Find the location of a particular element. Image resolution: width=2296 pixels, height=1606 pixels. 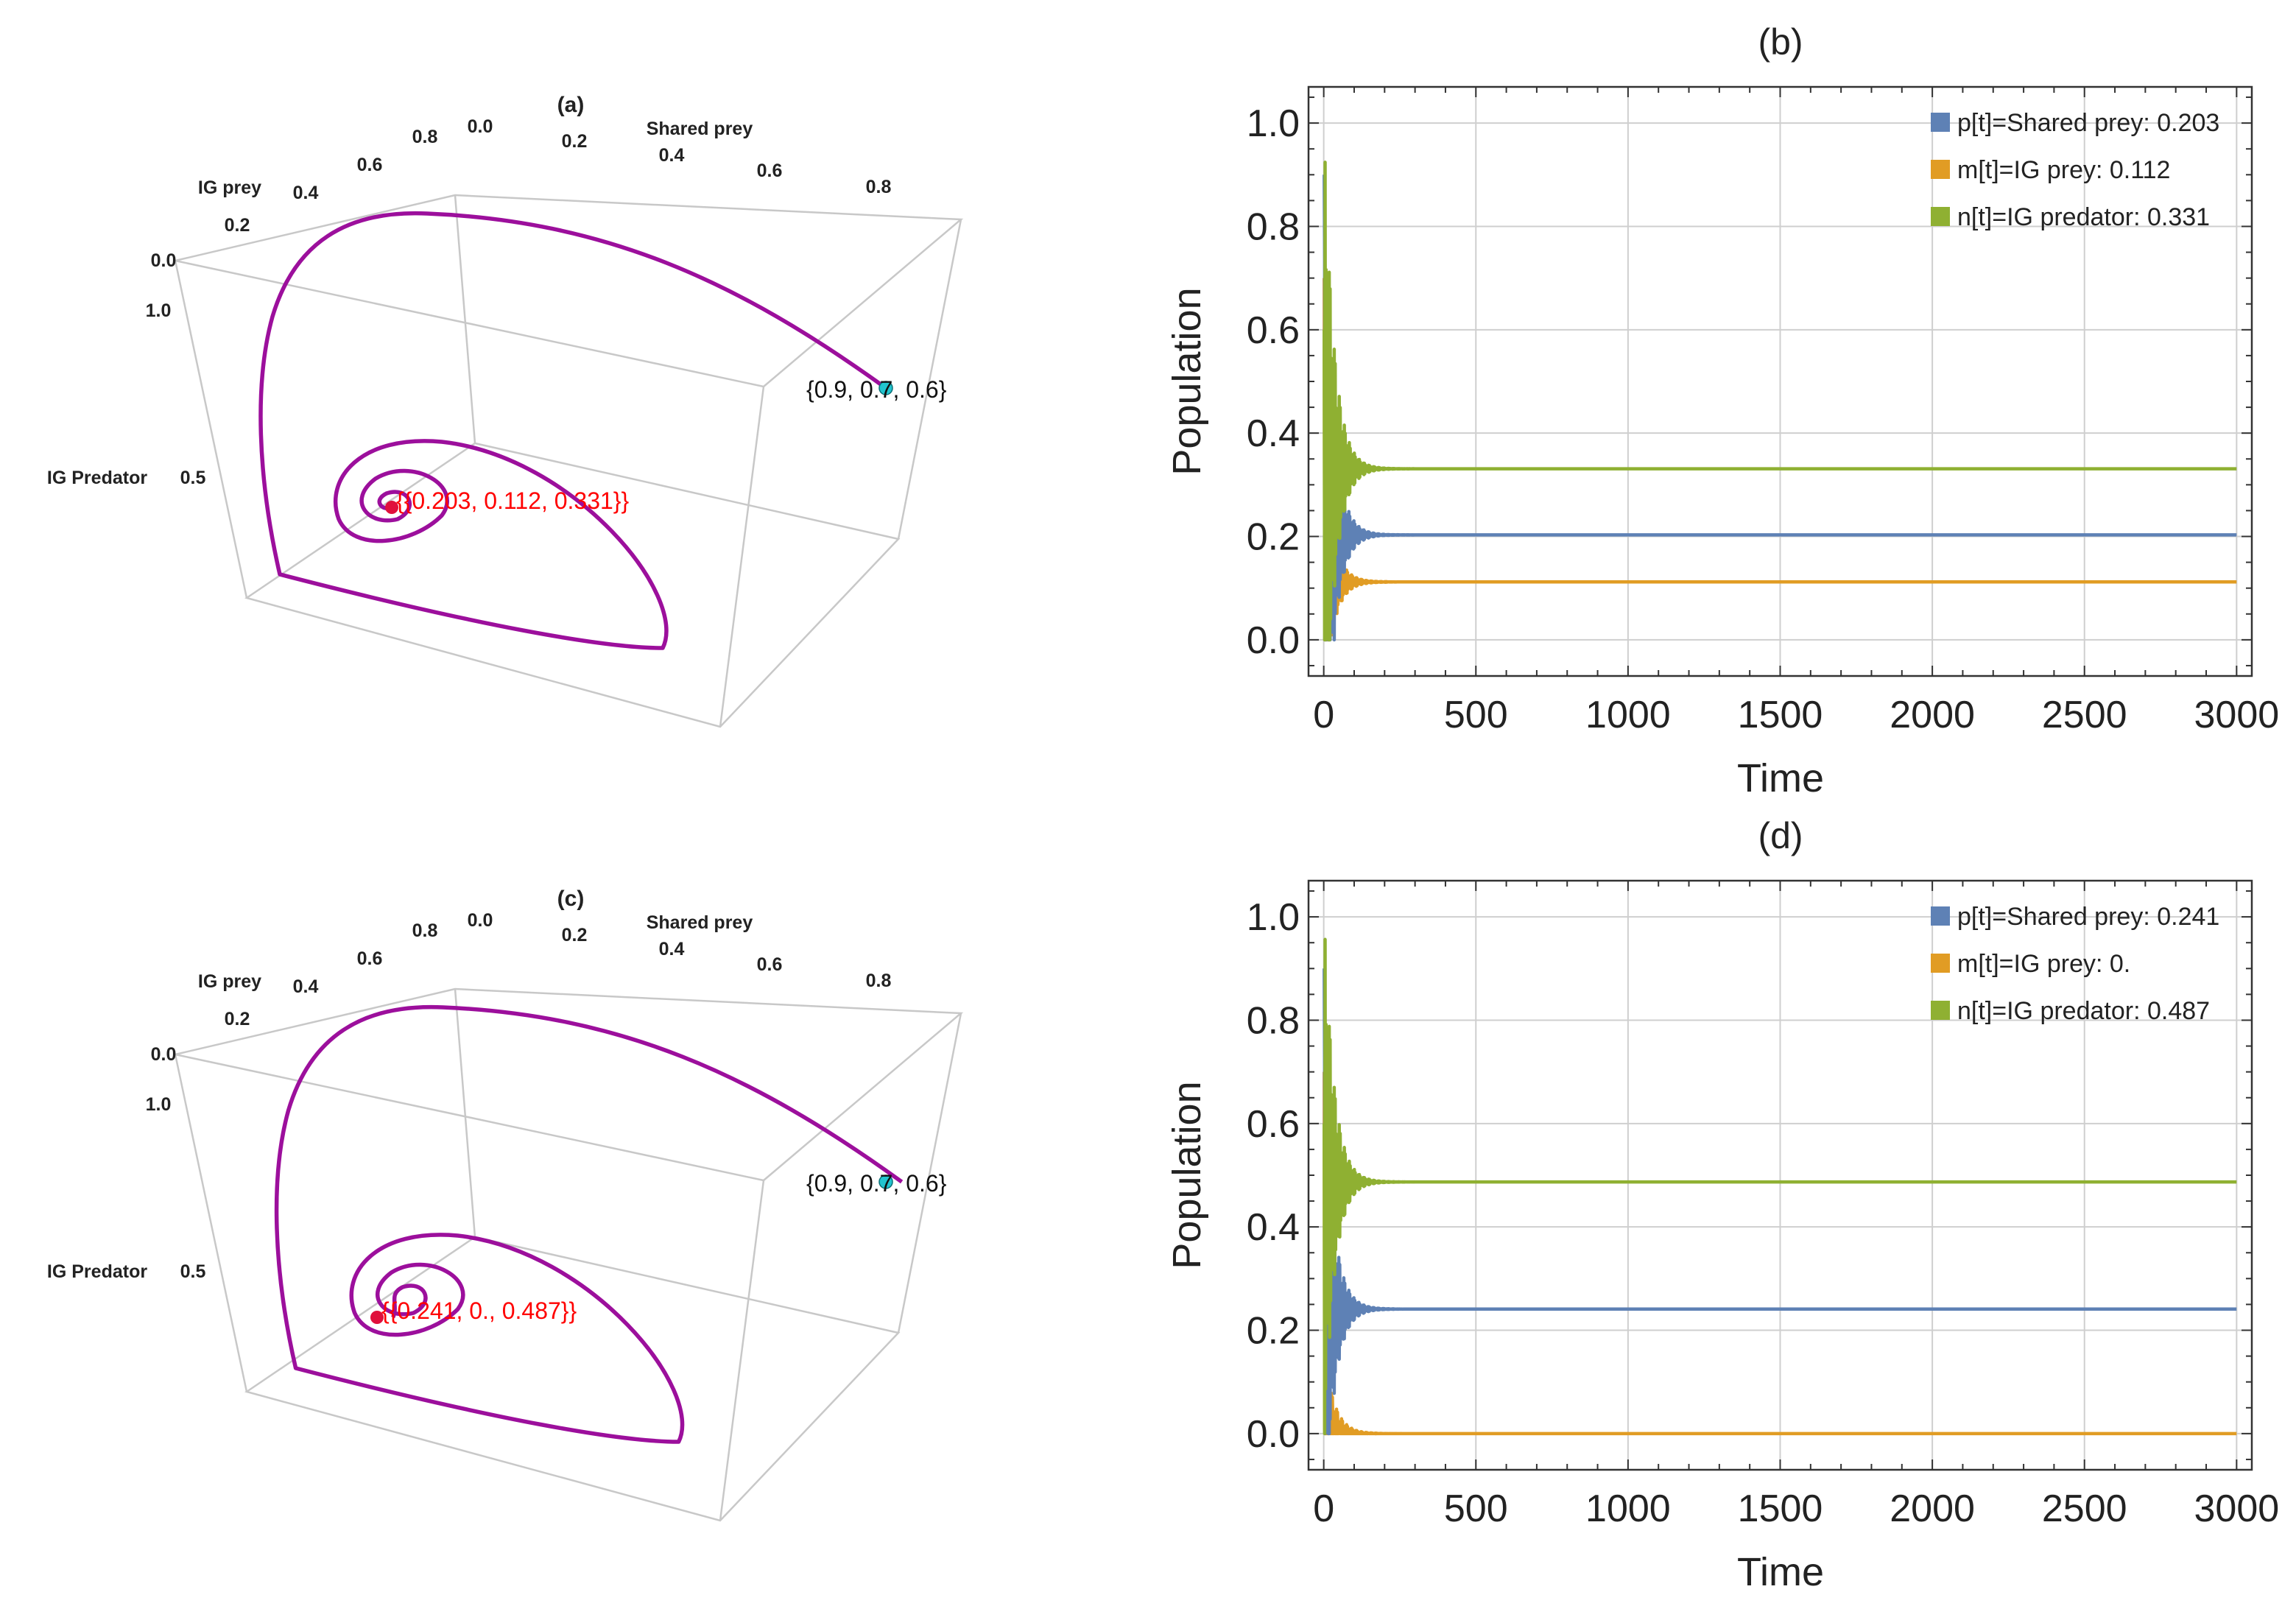

legend-entry: n[t]=IG predator: 0.331 is located at coordinates (2083, 217).